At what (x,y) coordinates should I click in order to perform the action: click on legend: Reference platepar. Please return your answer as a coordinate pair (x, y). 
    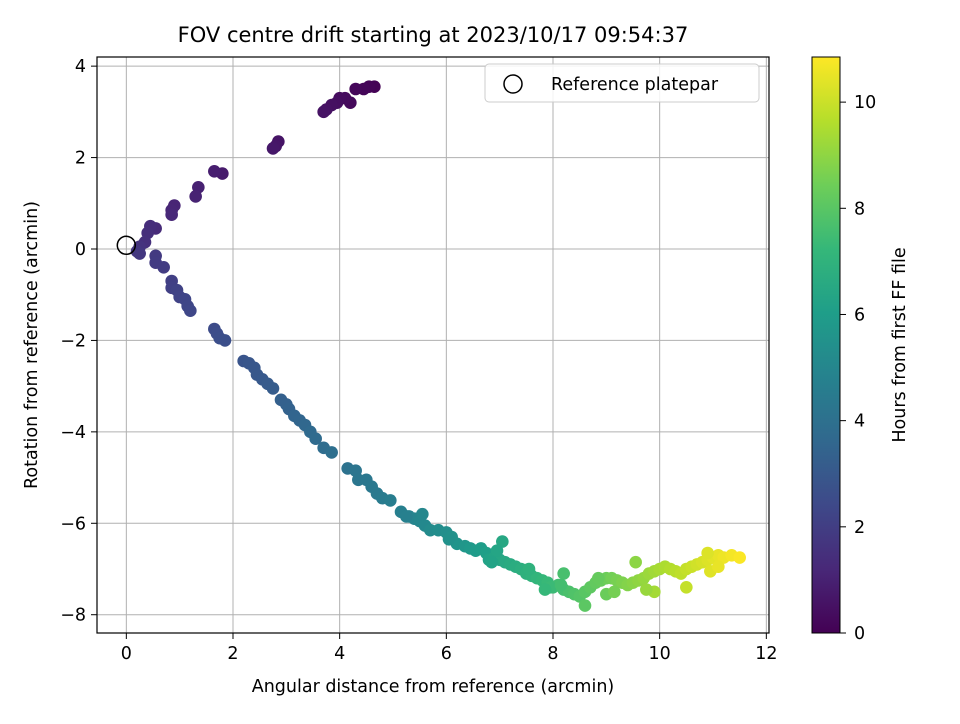
    Looking at the image, I should click on (622, 83).